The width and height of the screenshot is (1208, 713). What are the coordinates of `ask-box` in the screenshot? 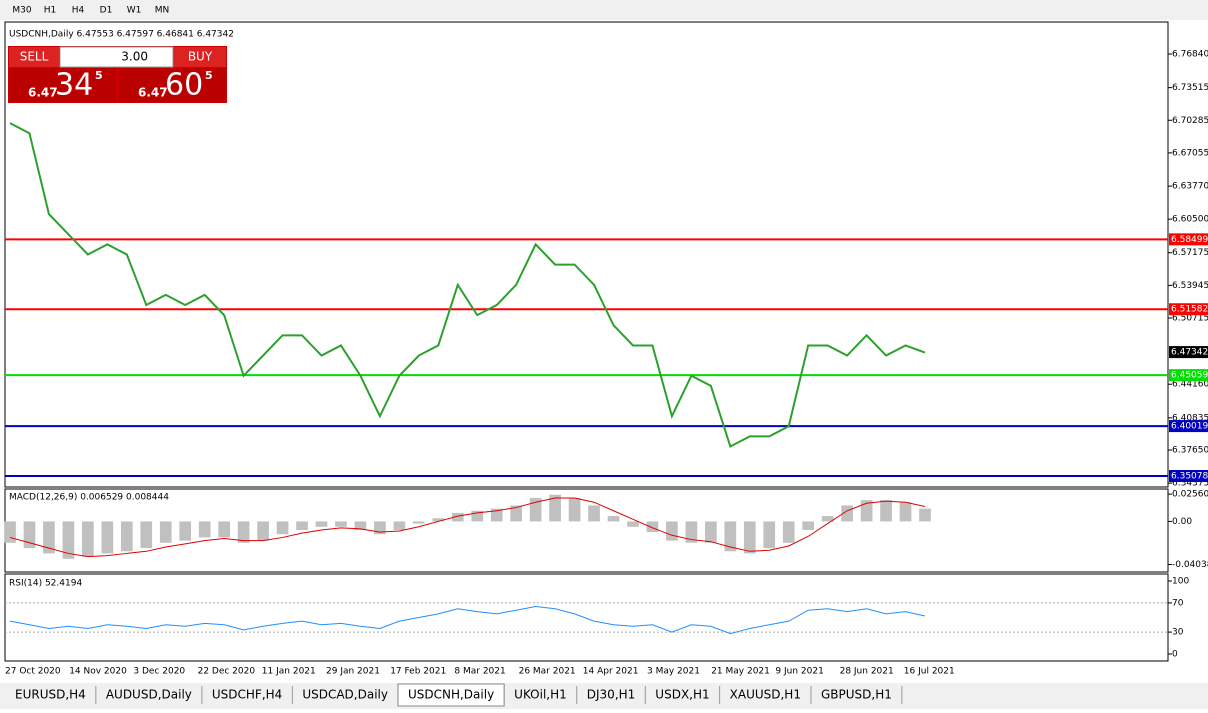 It's located at (172, 85).